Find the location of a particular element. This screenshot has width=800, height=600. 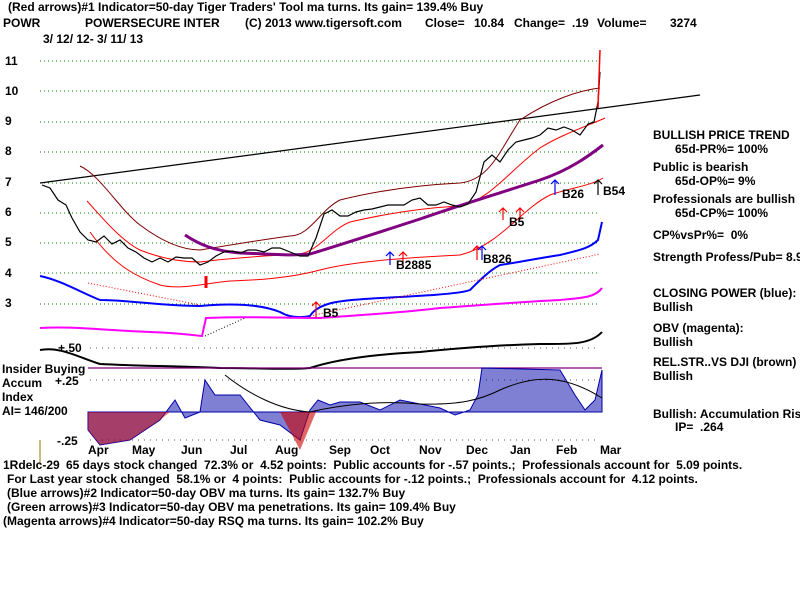

plus50-label: +.50 is located at coordinates (70, 348).